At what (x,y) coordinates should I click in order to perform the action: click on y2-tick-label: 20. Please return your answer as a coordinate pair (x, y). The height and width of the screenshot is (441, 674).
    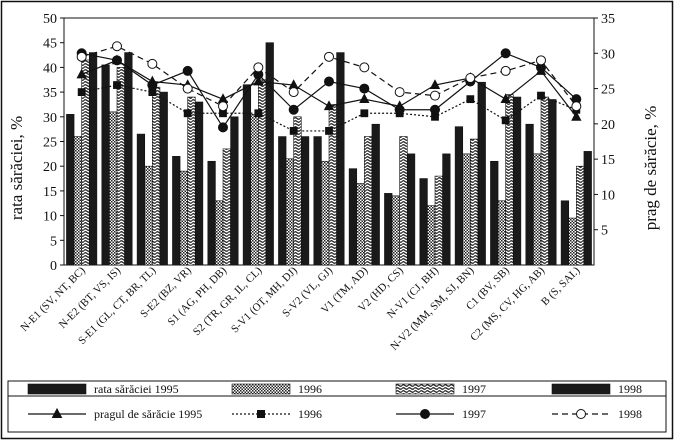
    Looking at the image, I should click on (608, 125).